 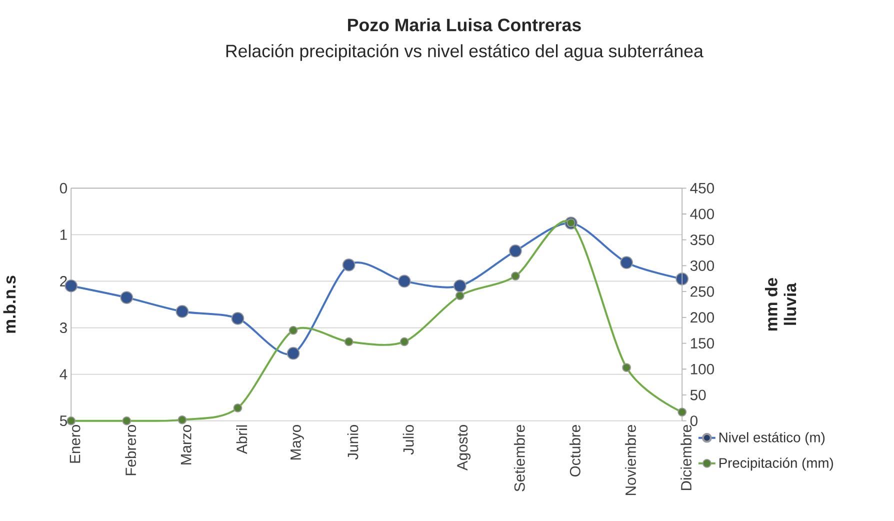 I want to click on y2-tick-label: 400, so click(x=702, y=214).